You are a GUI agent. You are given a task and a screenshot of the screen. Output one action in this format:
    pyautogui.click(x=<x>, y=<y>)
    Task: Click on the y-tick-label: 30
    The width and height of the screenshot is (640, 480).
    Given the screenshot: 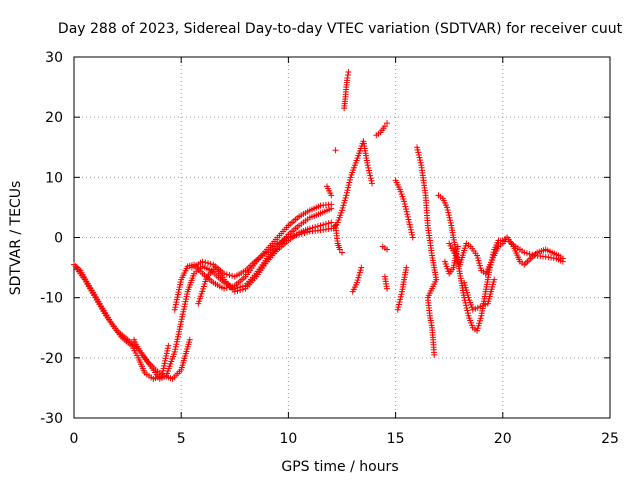 What is the action you would take?
    pyautogui.click(x=54, y=58)
    